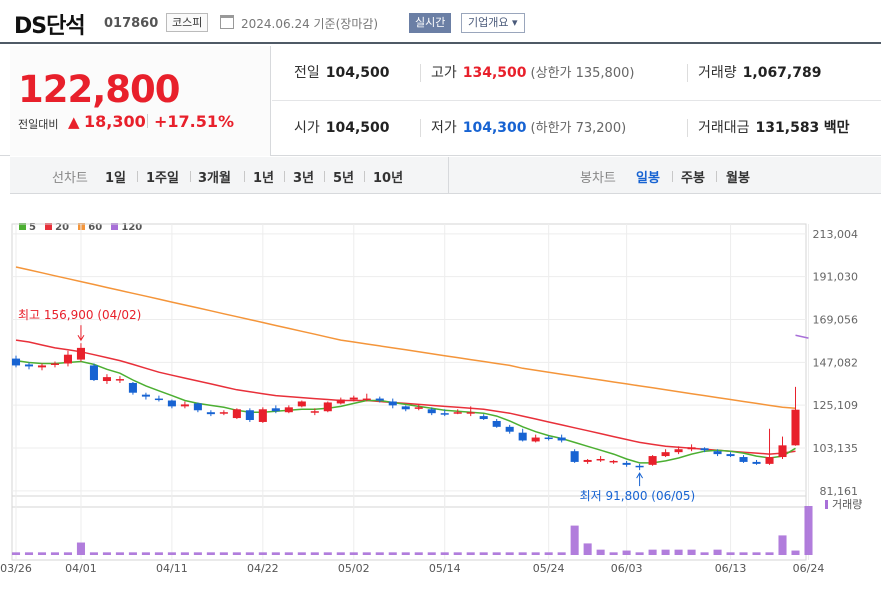  Describe the element at coordinates (81, 338) in the screenshot. I see `high-arrow-head` at that location.